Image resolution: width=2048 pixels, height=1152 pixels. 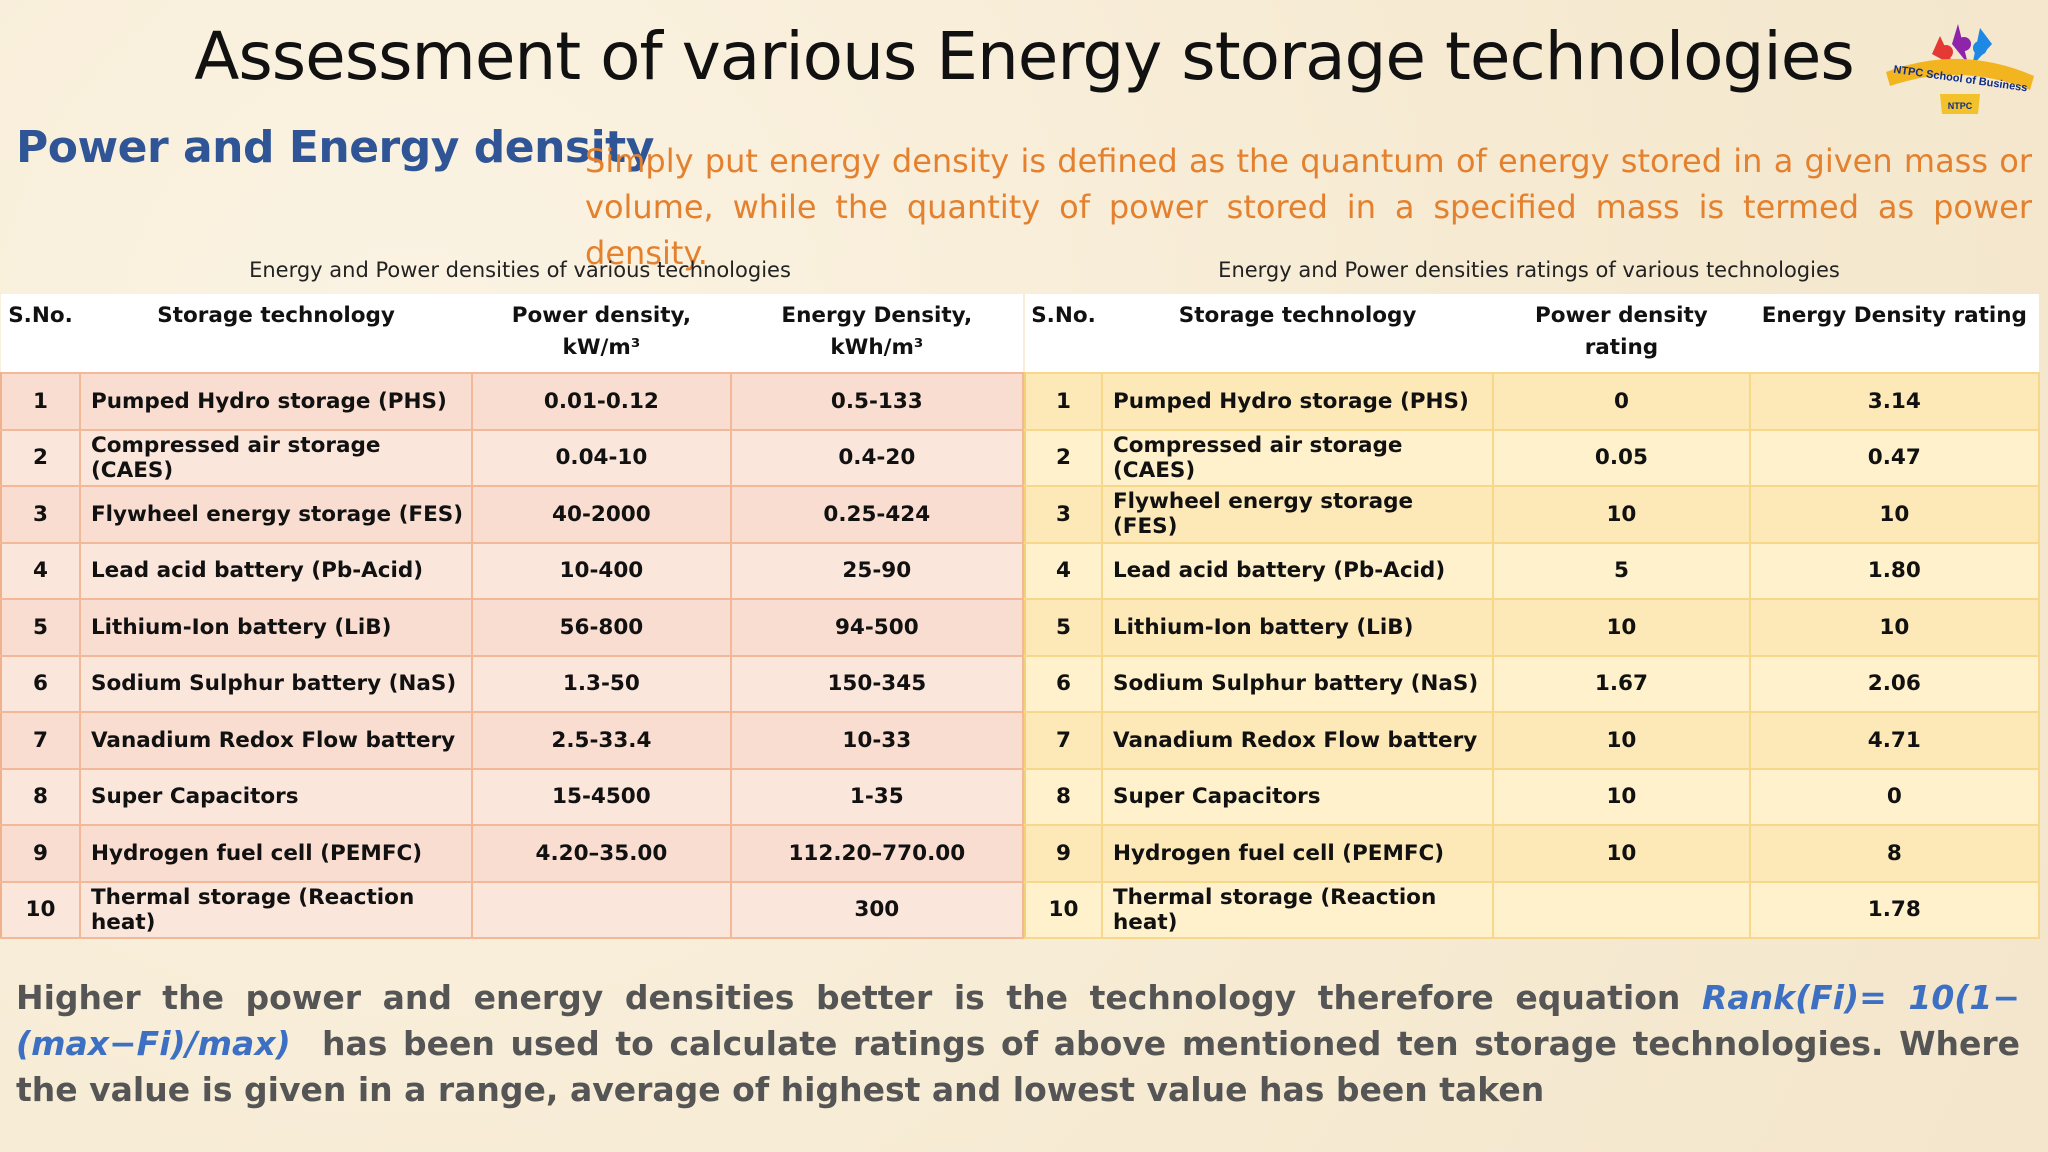 What do you see at coordinates (40, 853) in the screenshot?
I see `serial-cell: 9` at bounding box center [40, 853].